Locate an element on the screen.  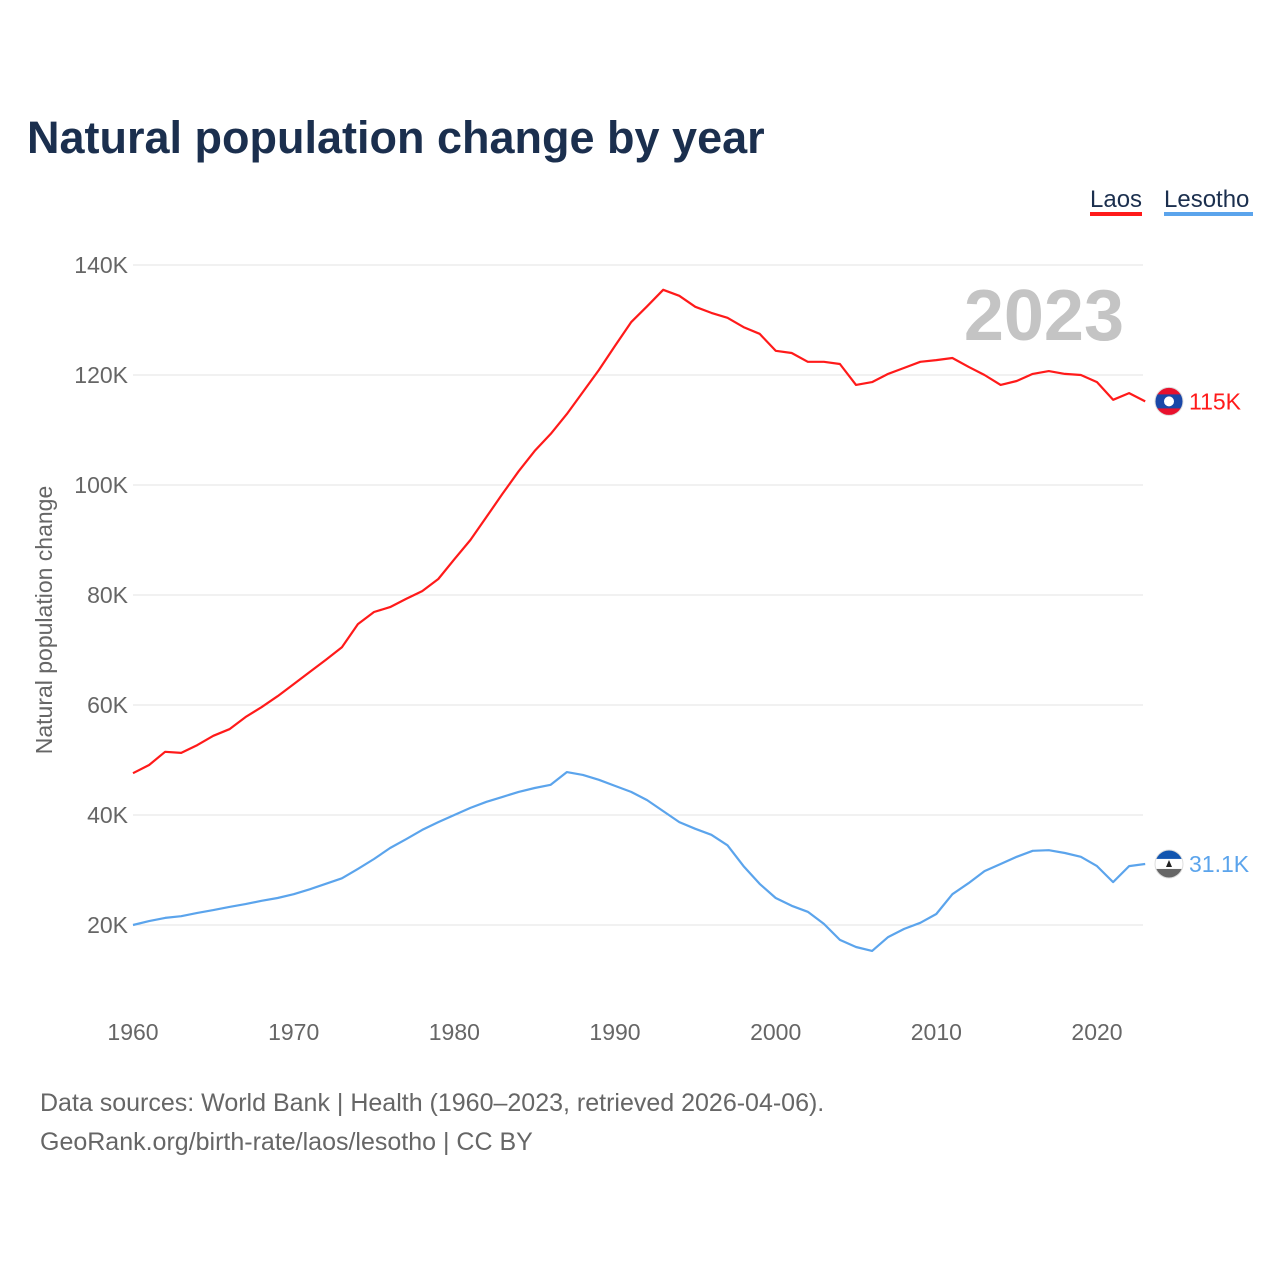
legend-item-laos: Laos is located at coordinates (1116, 201).